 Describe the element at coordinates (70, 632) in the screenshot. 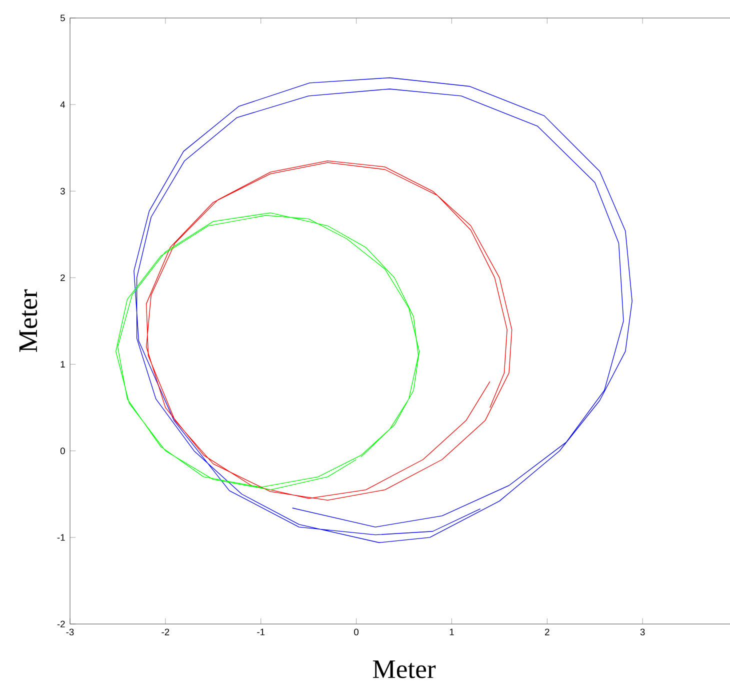

I see `x-tick-label: -3` at that location.